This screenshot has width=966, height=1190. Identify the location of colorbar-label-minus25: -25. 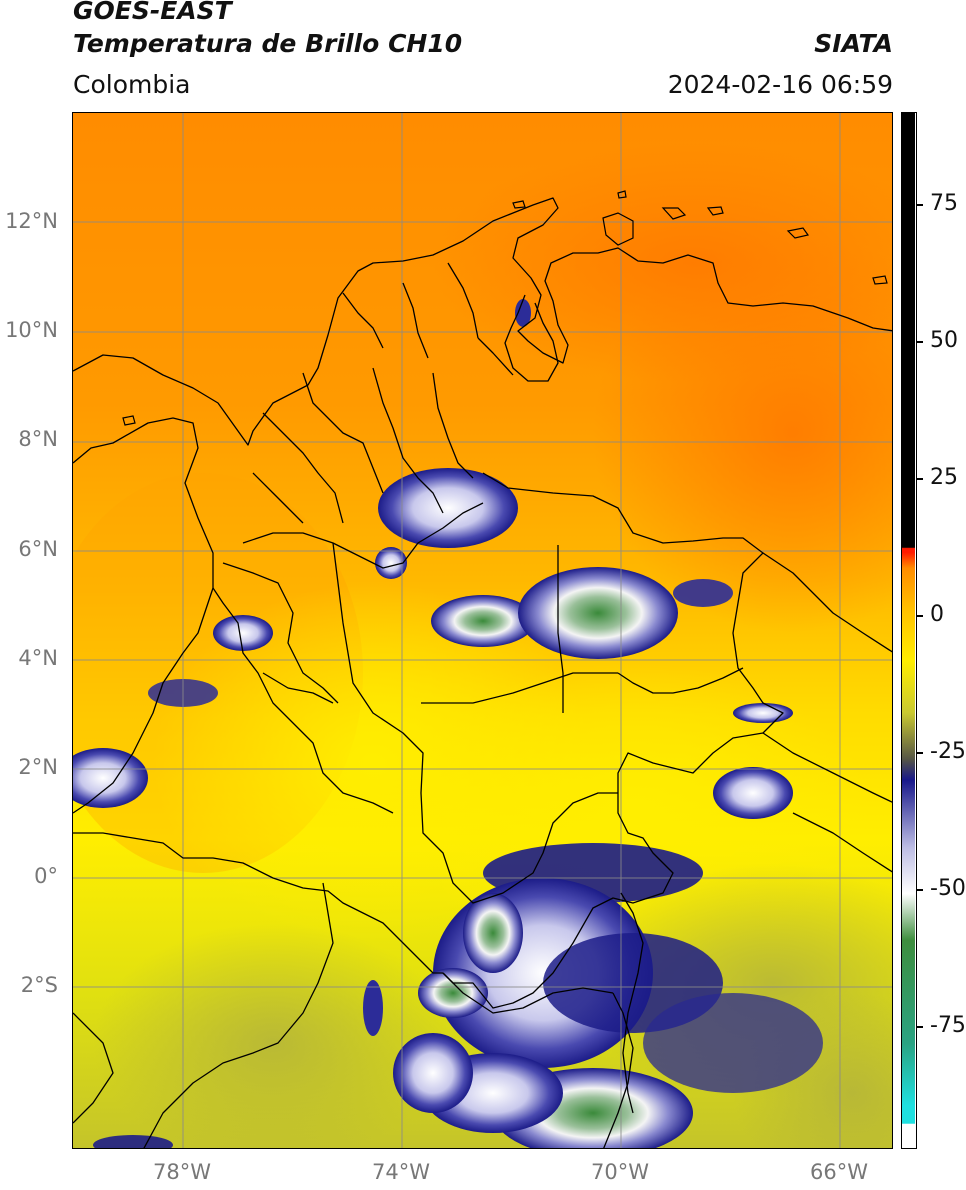
(948, 751).